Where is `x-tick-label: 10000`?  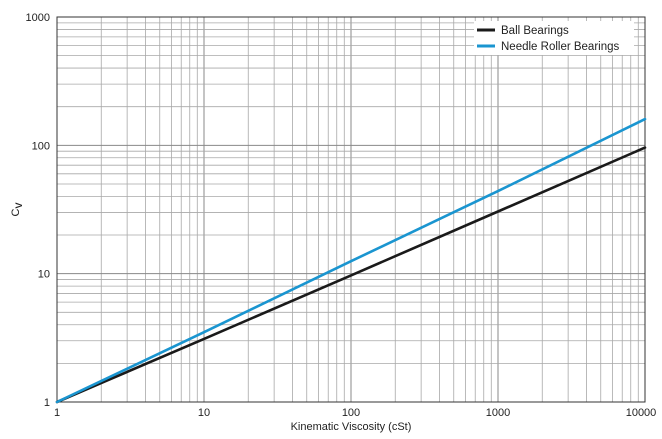
x-tick-label: 10000 is located at coordinates (641, 413).